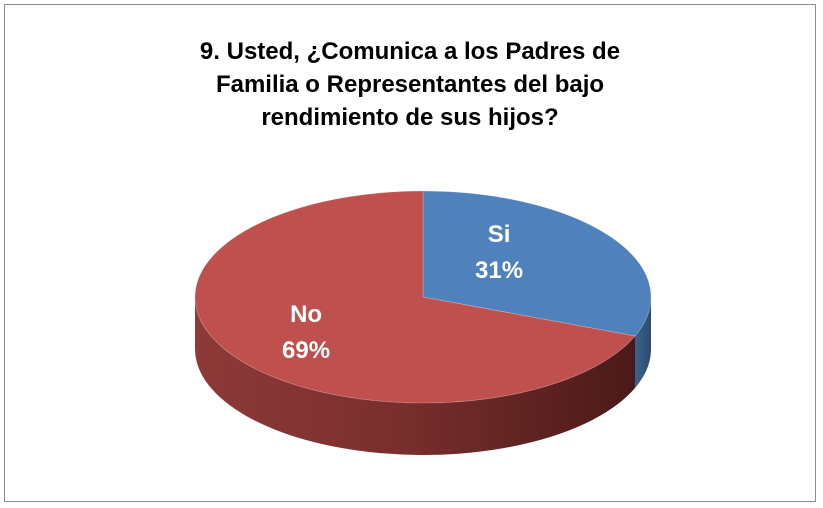 This screenshot has height=508, width=823. Describe the element at coordinates (499, 270) in the screenshot. I see `slice-label-value-si: 31%` at that location.